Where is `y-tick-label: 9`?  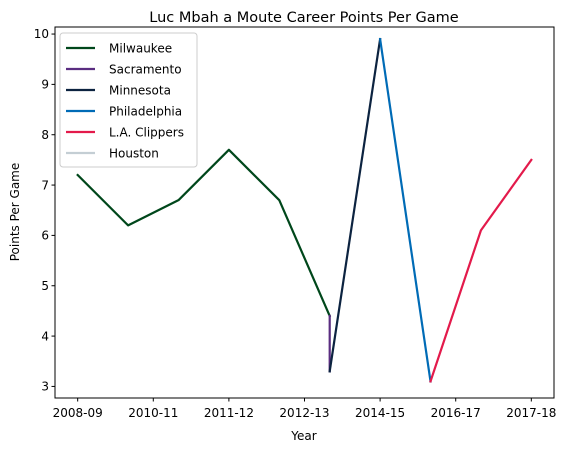
y-tick-label: 9 is located at coordinates (45, 85).